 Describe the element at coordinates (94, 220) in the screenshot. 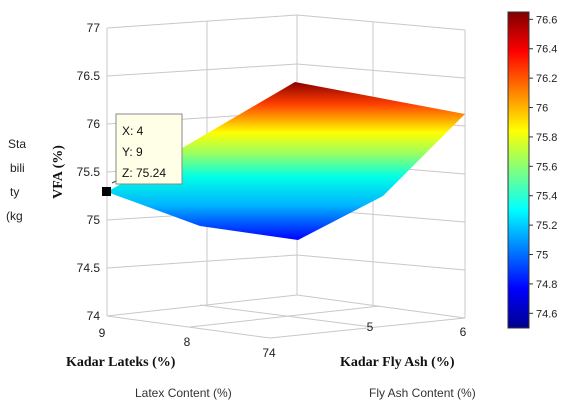

I see `z-tick-75: 75` at that location.